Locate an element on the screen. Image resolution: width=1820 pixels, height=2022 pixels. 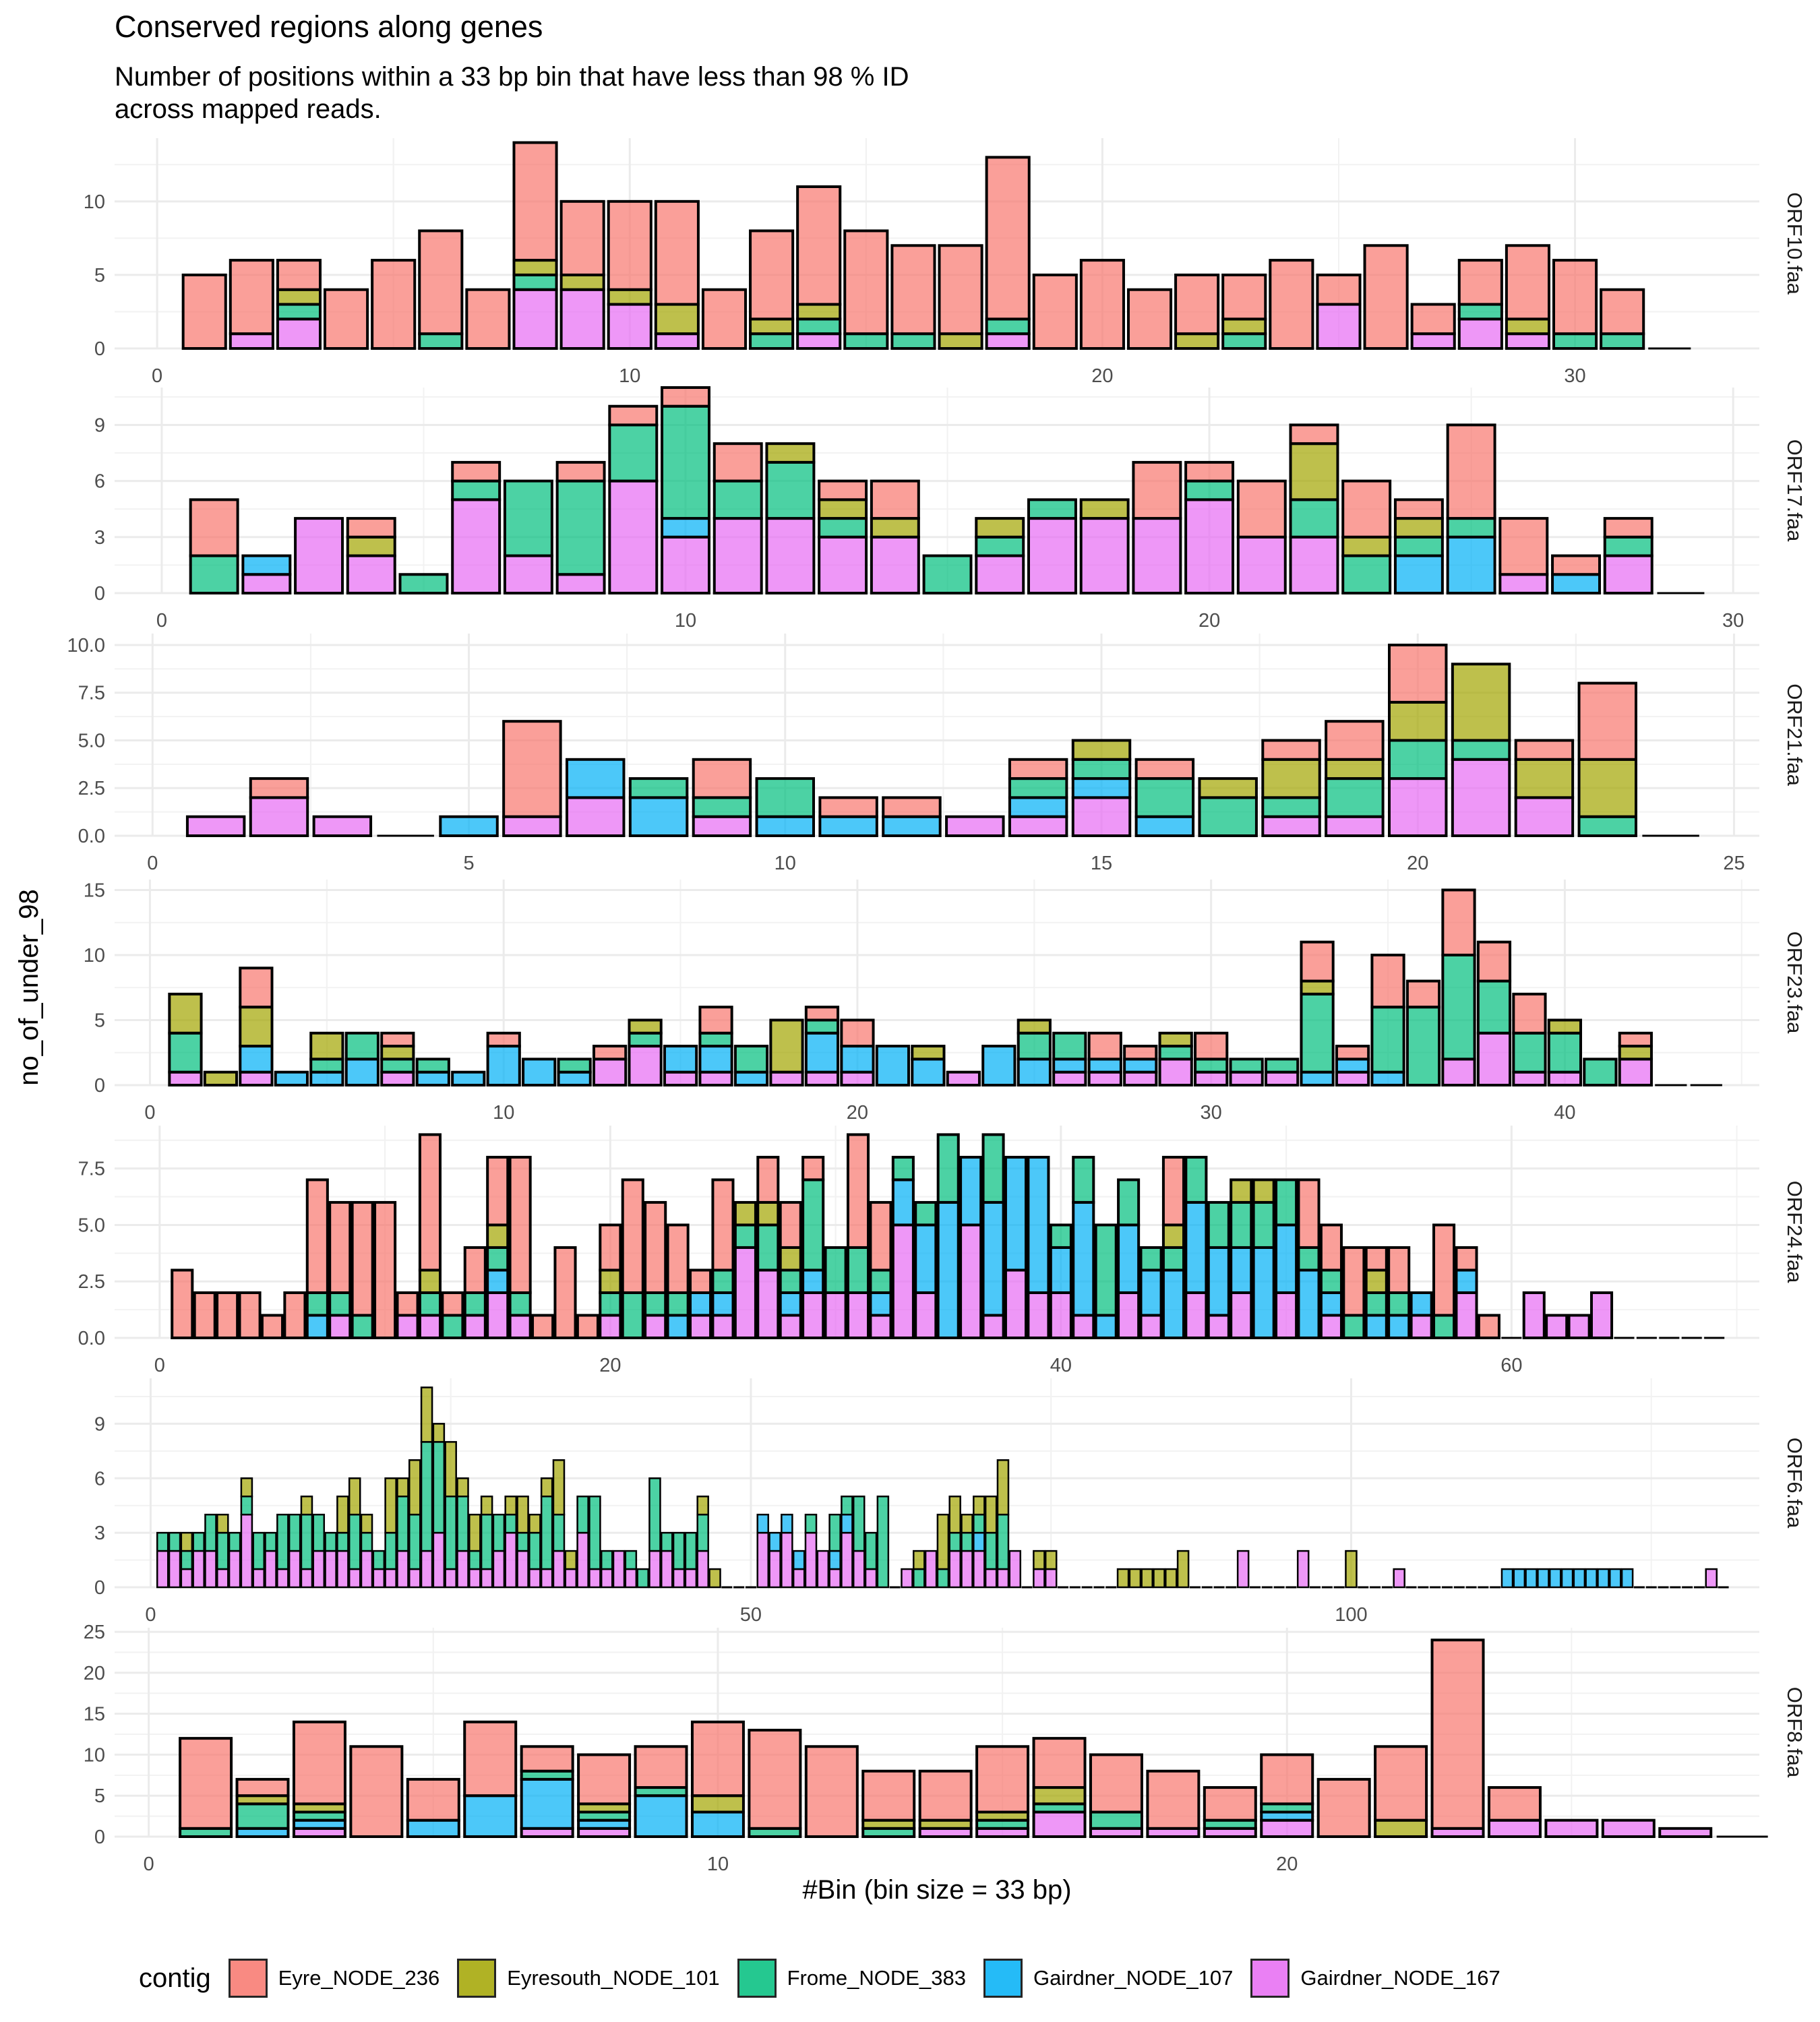
legend-label: Gairdner_NODE_107 is located at coordinates (1133, 1978).